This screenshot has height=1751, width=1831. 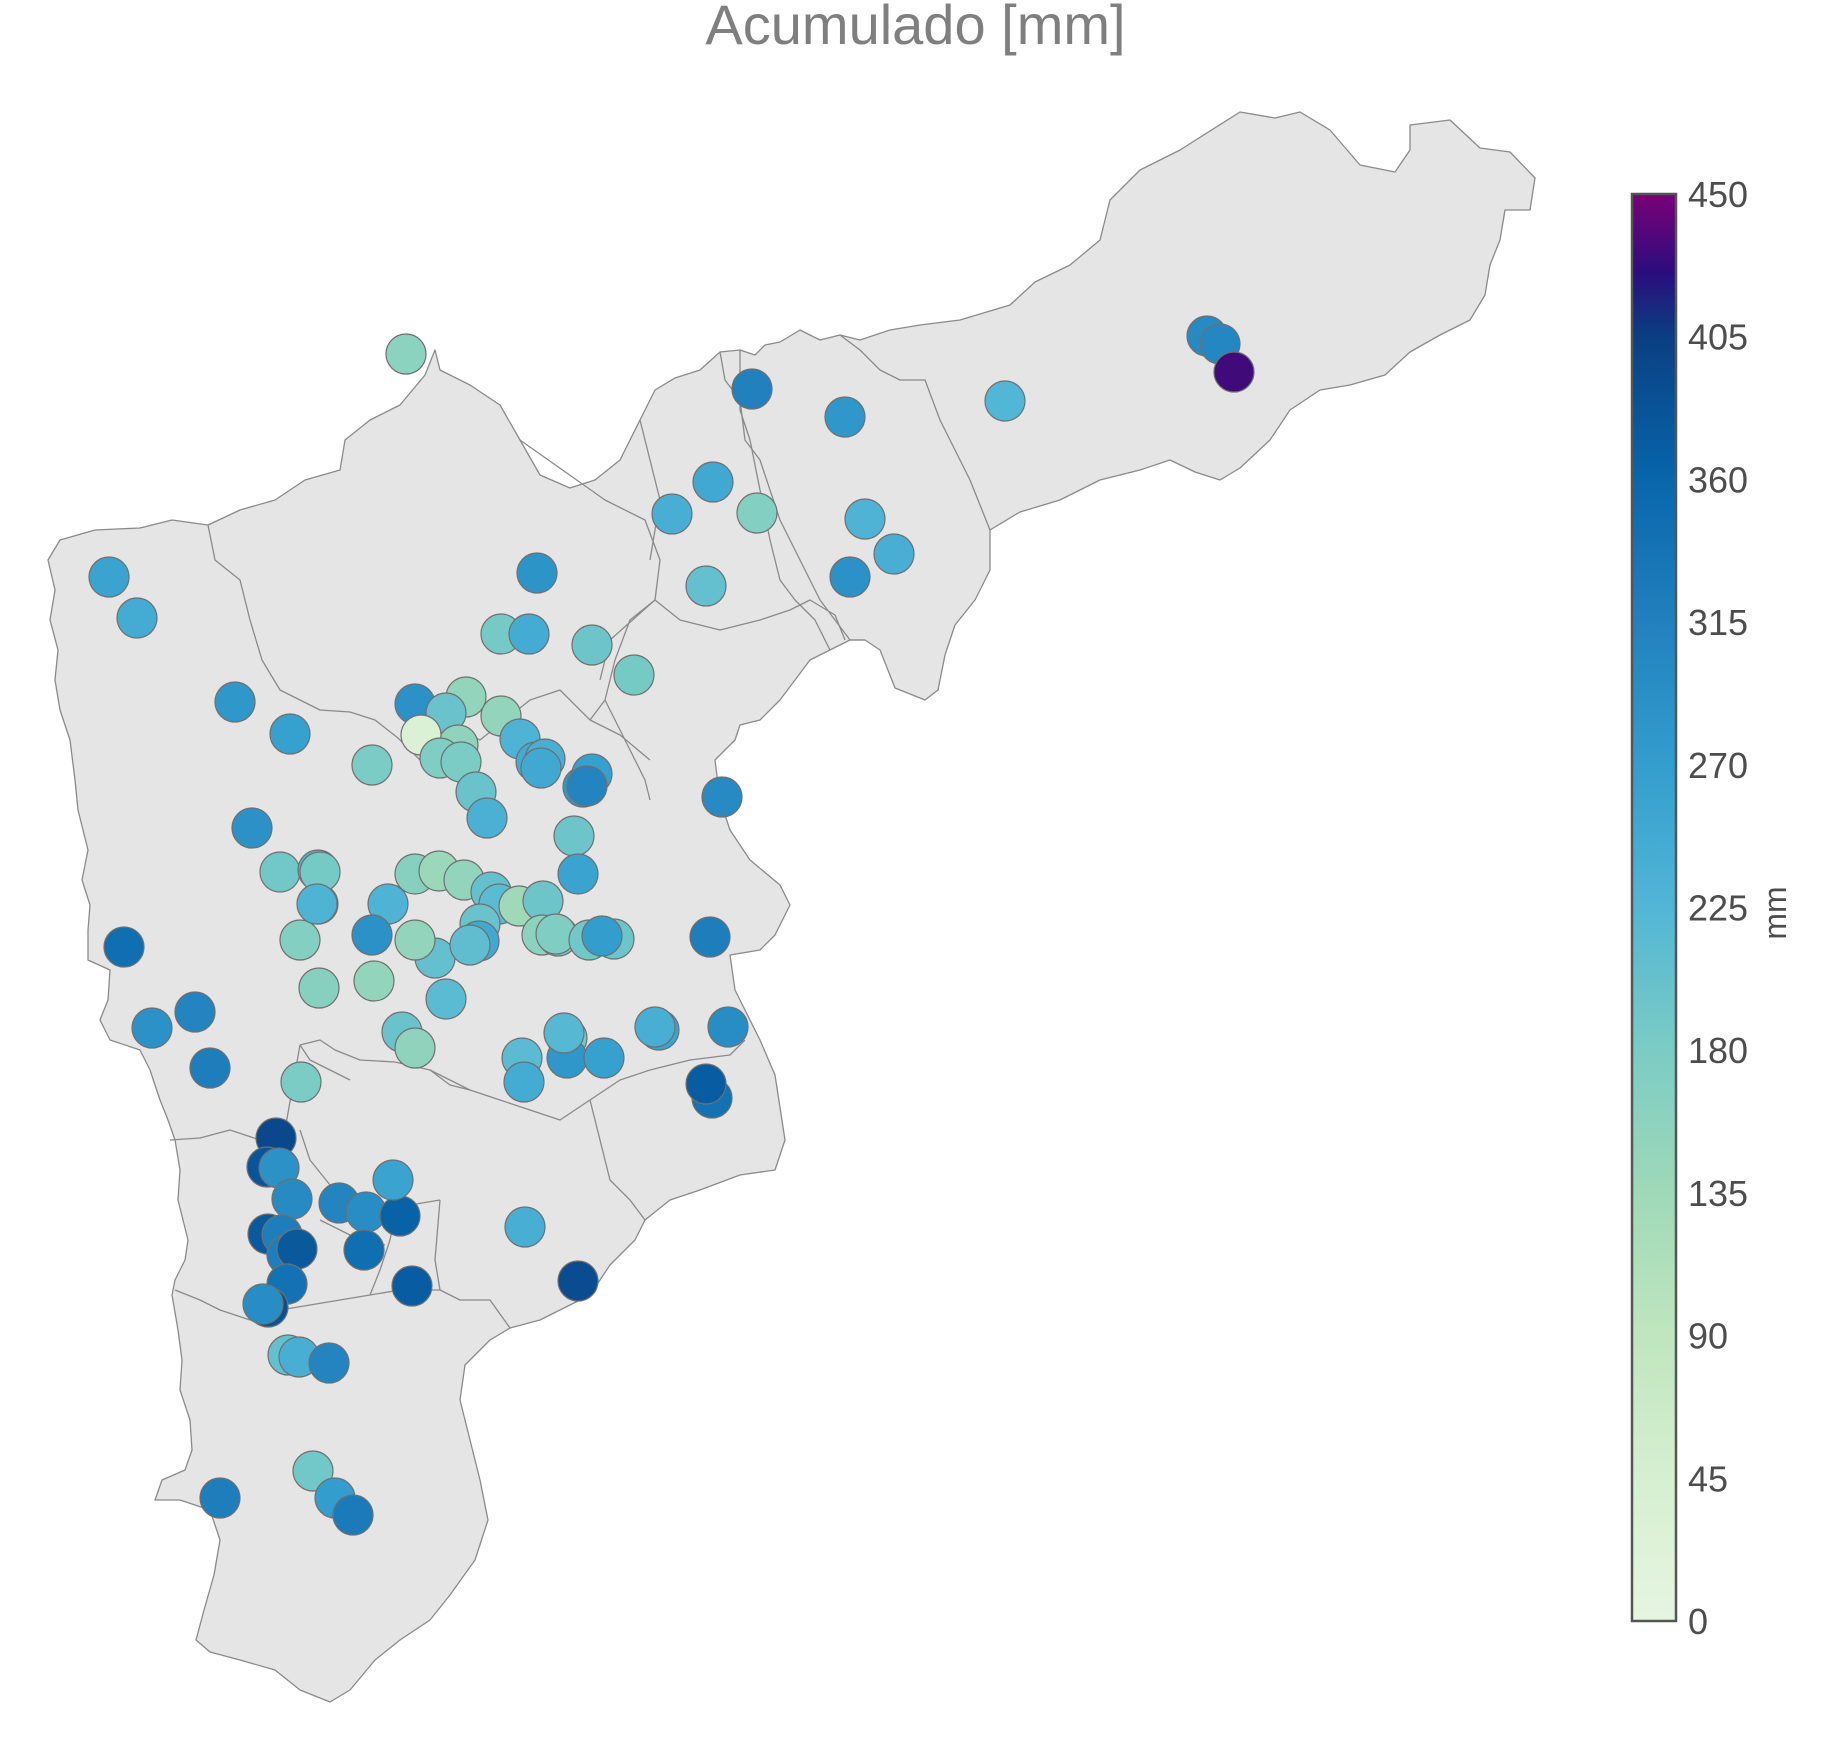 I want to click on colorbar-tick-label: 90, so click(x=1708, y=1336).